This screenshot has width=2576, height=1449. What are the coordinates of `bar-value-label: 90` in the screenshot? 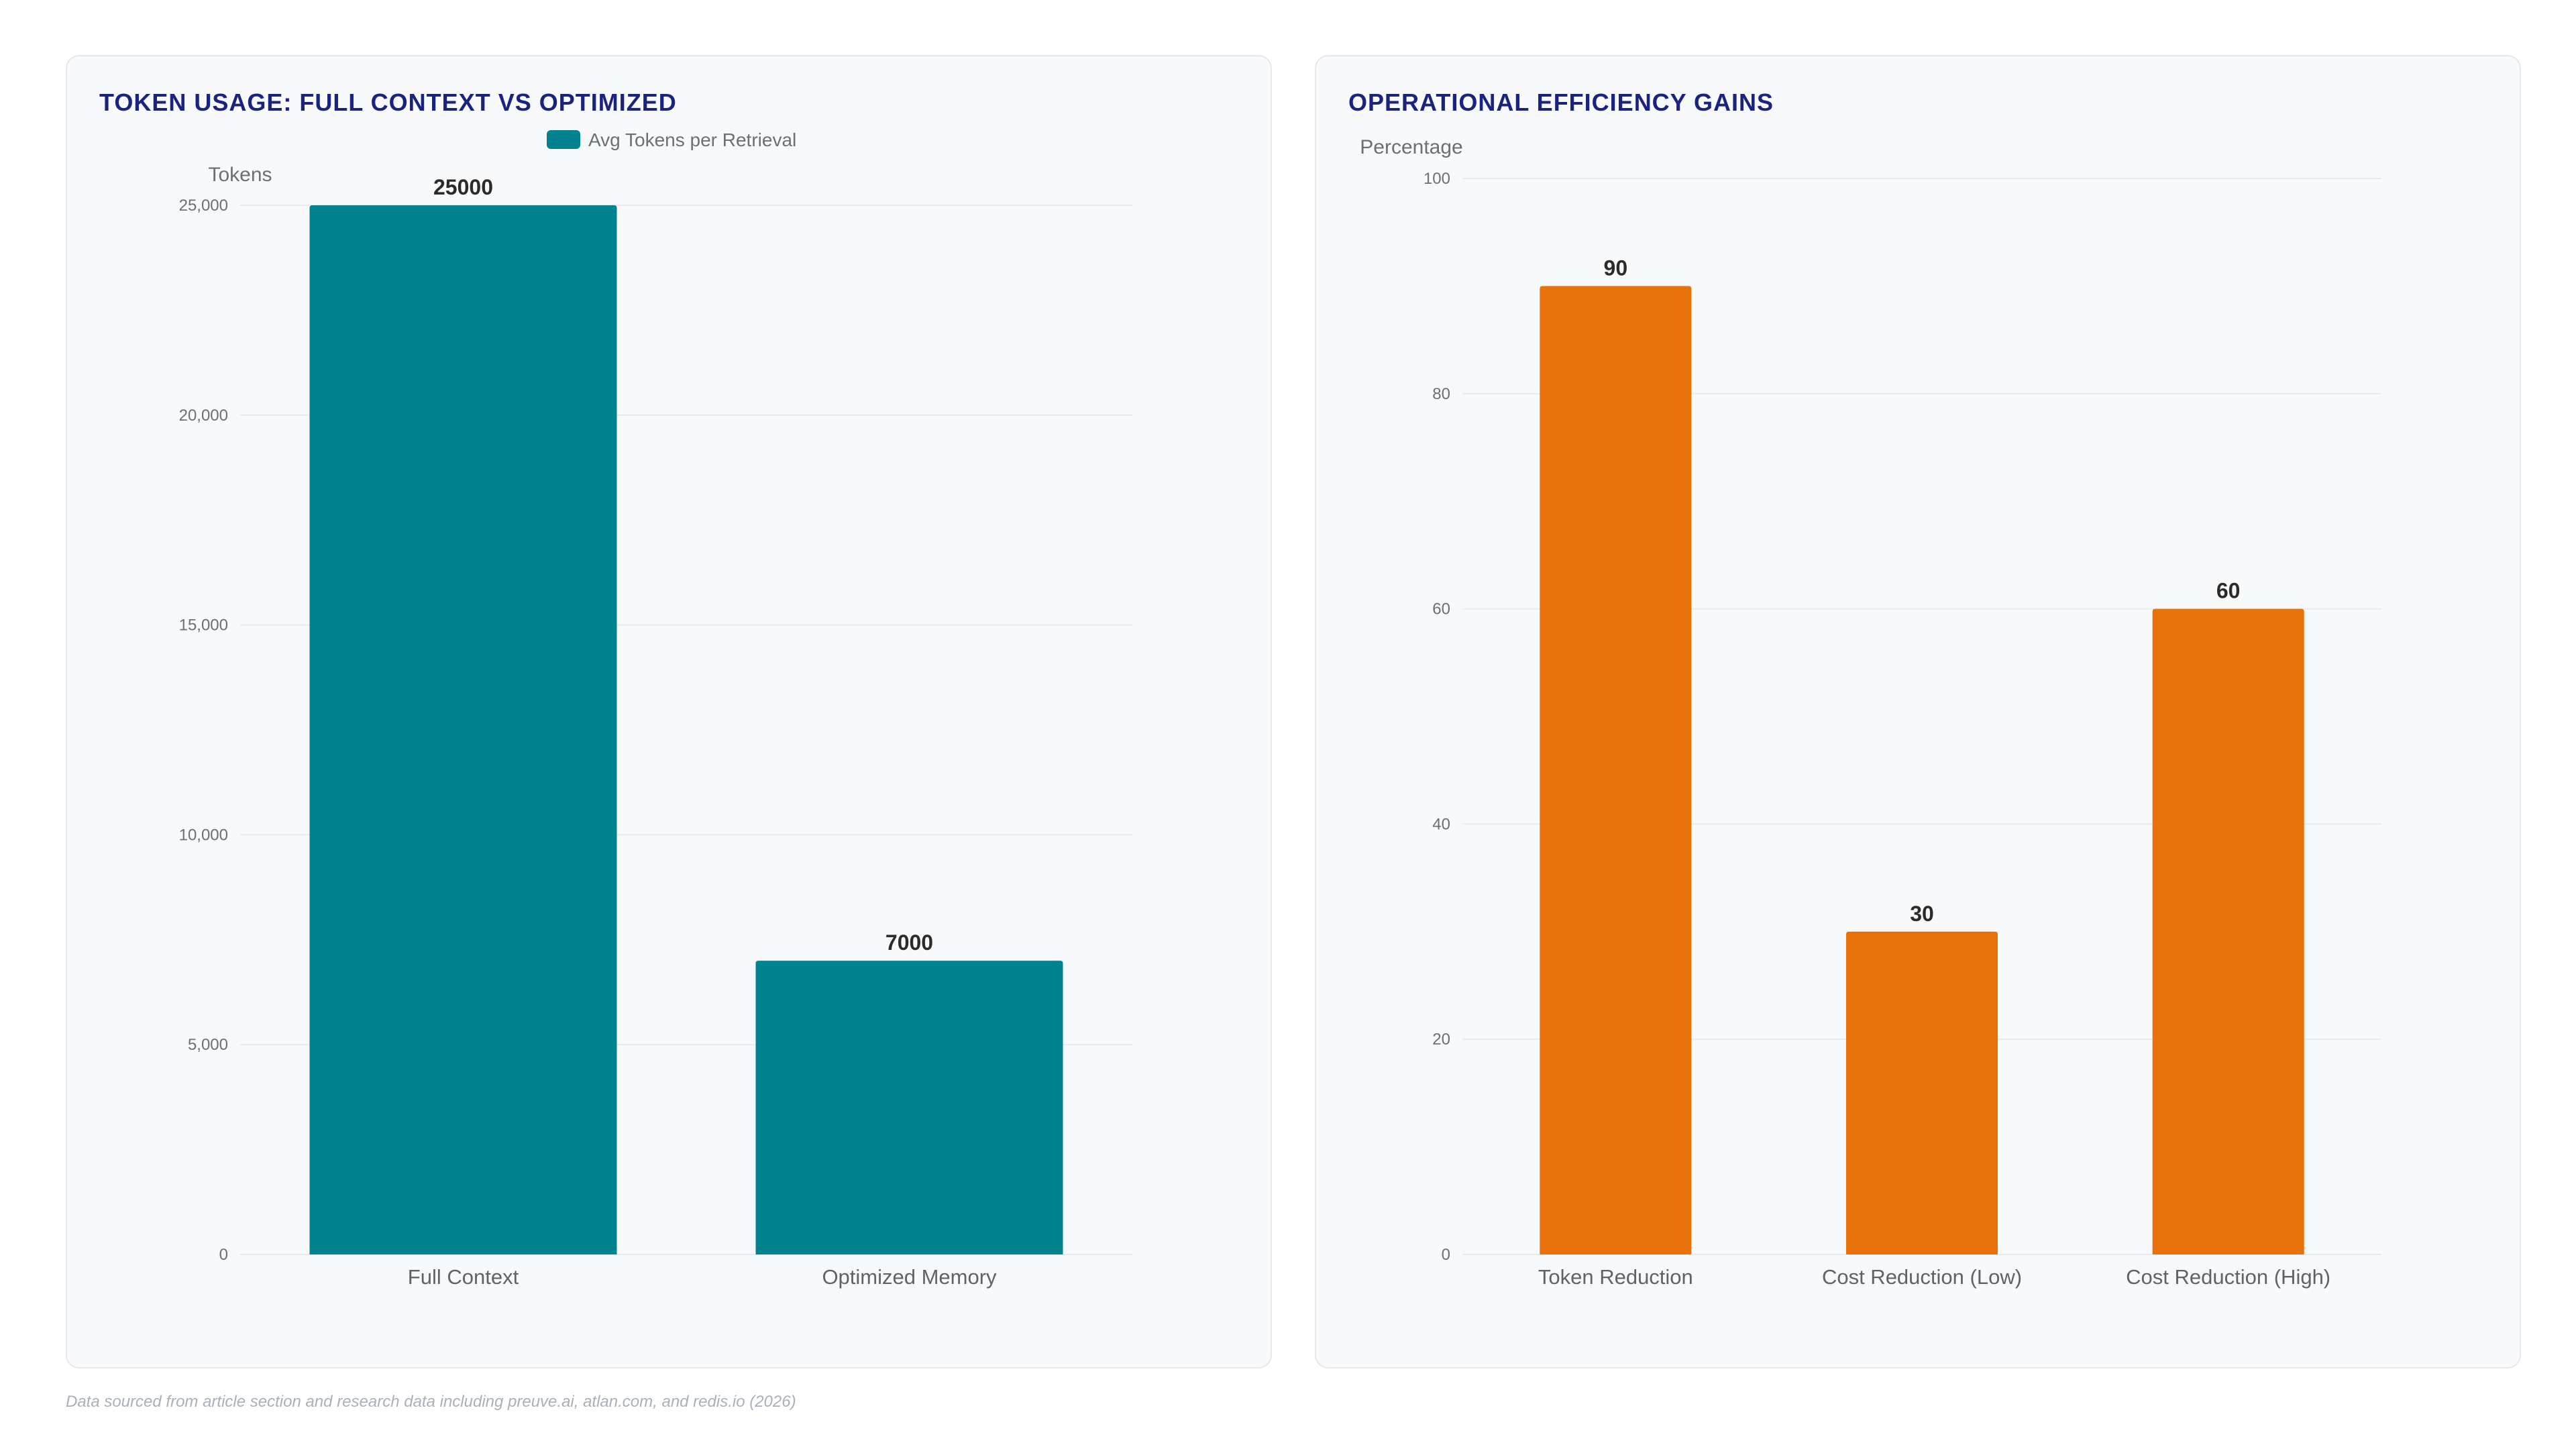 It's located at (1616, 268).